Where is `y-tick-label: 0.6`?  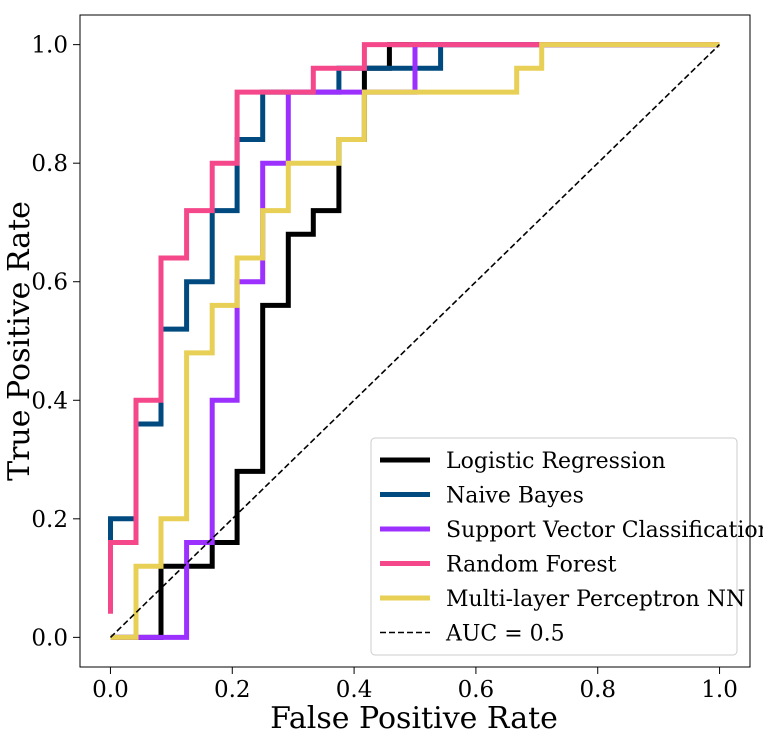 y-tick-label: 0.6 is located at coordinates (49, 283).